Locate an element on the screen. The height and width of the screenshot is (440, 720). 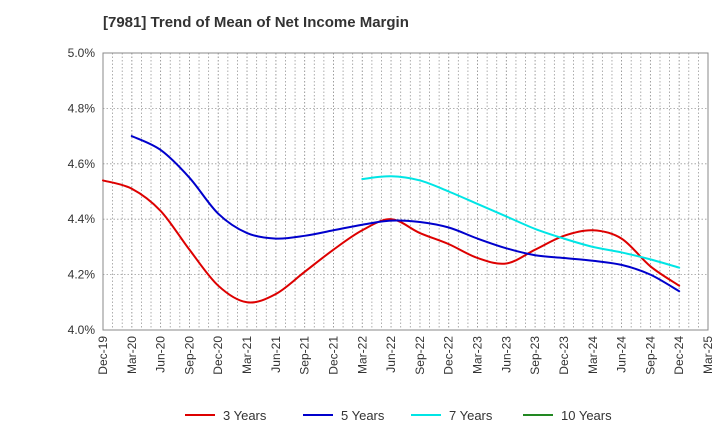
x-tick-label: Sep-23 is located at coordinates (535, 355).